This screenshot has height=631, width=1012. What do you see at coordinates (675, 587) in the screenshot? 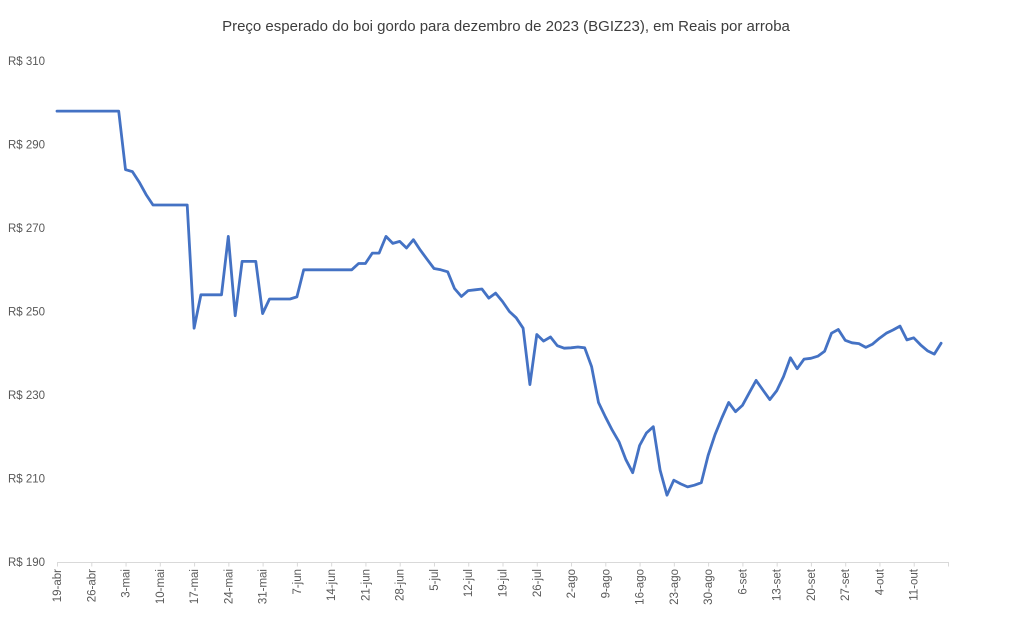
I see `x-axis-tick-label: 23-ago` at bounding box center [675, 587].